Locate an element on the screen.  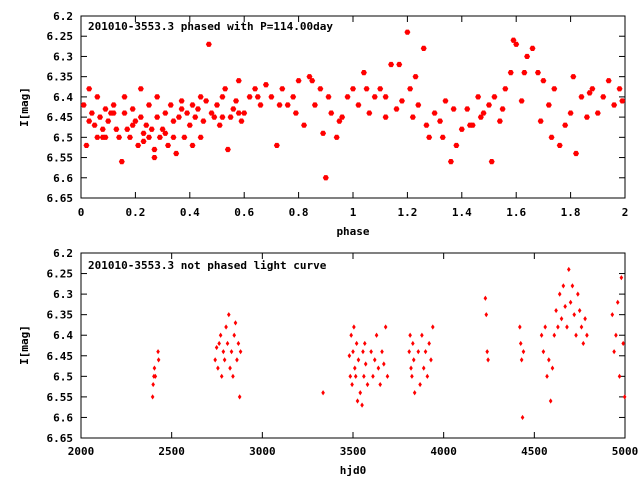
x-tick-label: 0.2 is located at coordinates (135, 212).